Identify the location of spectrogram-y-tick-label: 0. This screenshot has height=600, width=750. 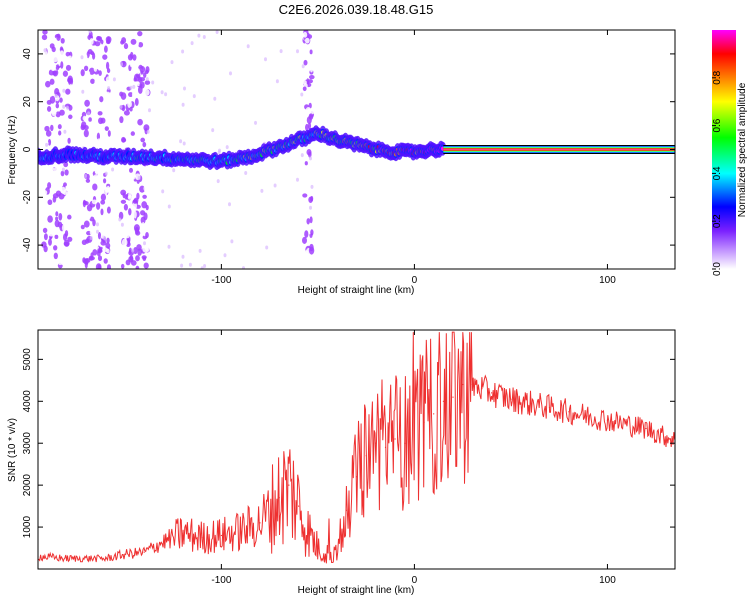
(27, 149).